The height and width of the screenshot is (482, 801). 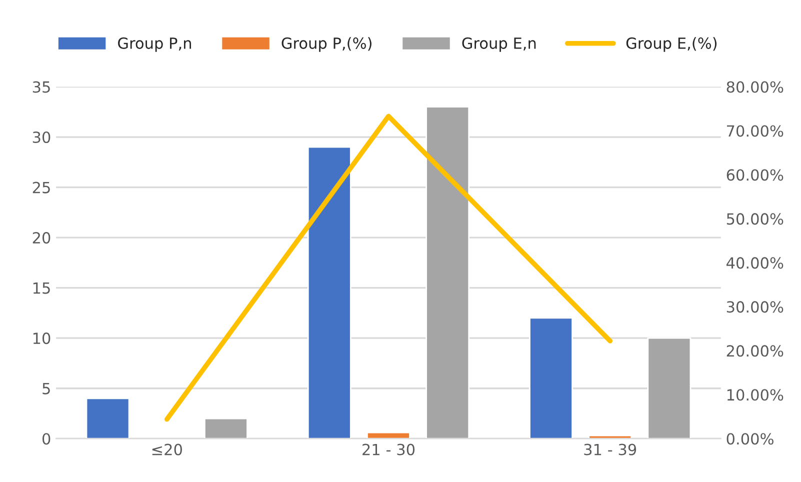 What do you see at coordinates (41, 137) in the screenshot?
I see `y-tick-label: 30` at bounding box center [41, 137].